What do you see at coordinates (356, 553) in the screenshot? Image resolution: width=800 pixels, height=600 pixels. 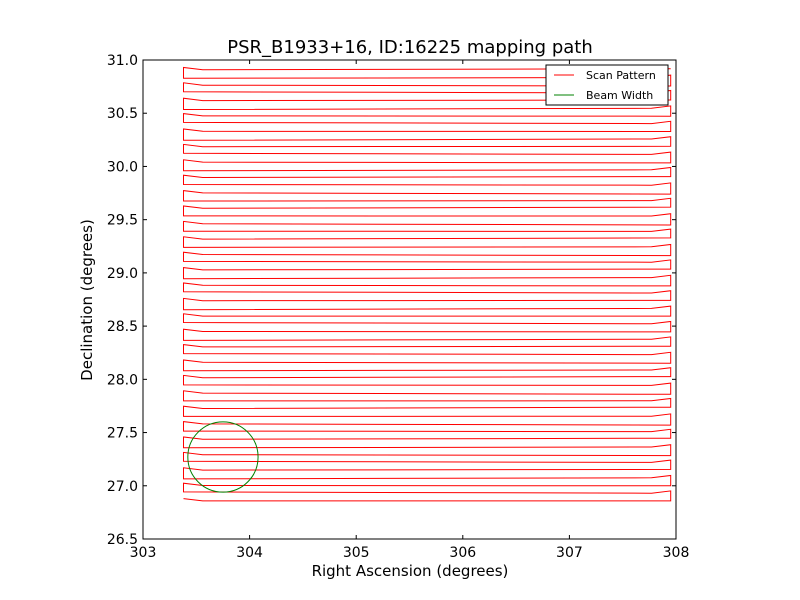 I see `x-tick-label: 305` at bounding box center [356, 553].